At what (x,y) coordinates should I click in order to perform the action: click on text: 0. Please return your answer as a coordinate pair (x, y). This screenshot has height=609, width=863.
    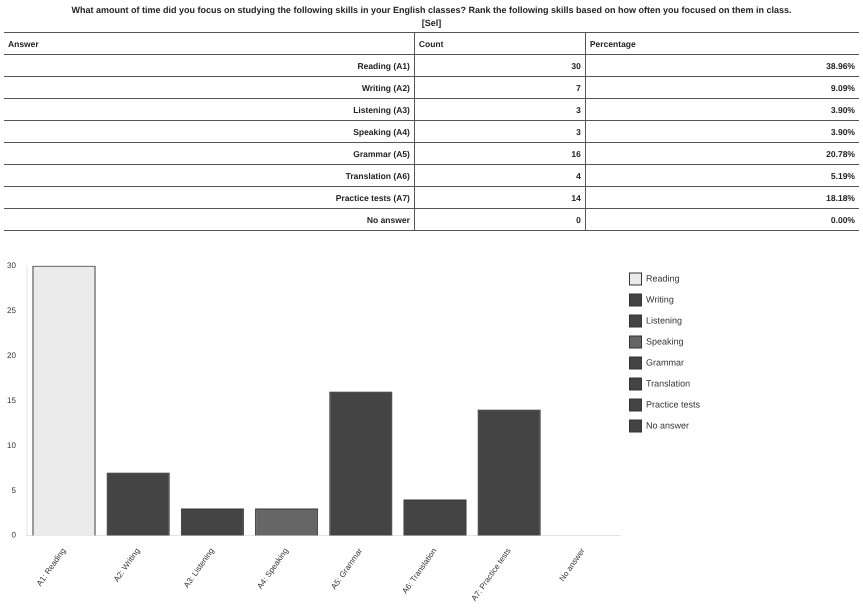
    Looking at the image, I should click on (500, 219).